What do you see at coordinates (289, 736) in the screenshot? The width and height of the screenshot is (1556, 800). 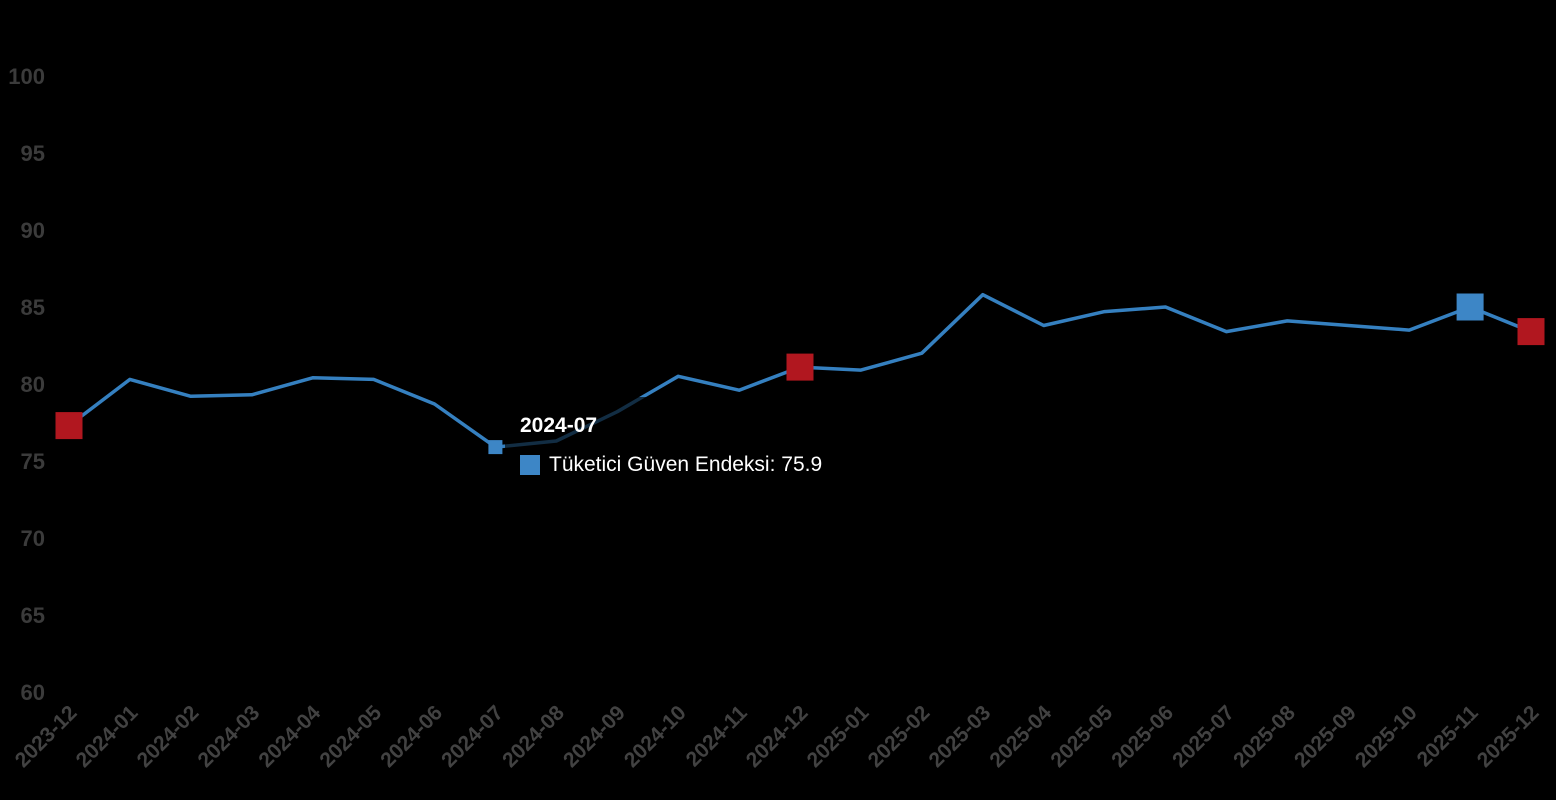 I see `x-axis-label: 2024-04` at bounding box center [289, 736].